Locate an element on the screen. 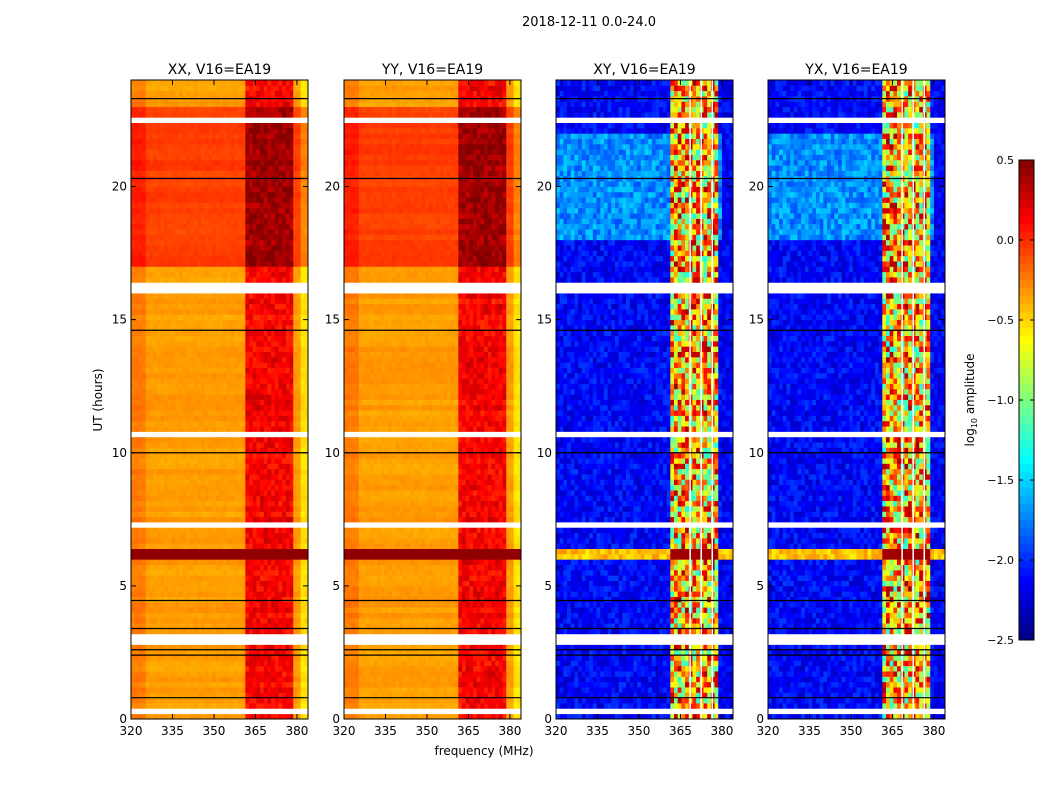 The width and height of the screenshot is (1050, 800). colorbar-label-main: log is located at coordinates (970, 437).